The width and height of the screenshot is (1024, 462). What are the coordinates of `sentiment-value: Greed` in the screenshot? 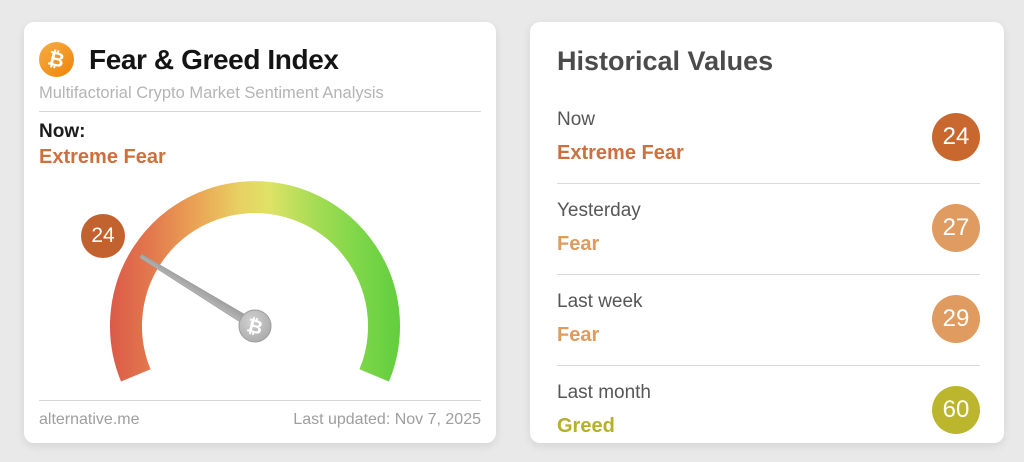 It's located at (586, 426).